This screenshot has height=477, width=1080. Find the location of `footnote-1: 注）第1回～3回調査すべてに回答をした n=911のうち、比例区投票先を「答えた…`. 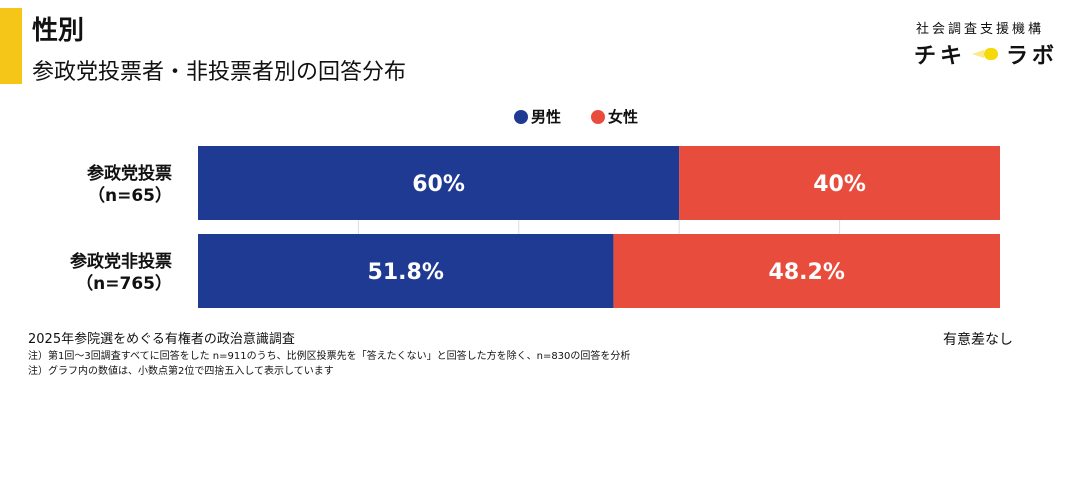

footnote-1: 注）第1回～3回調査すべてに回答をした n=911のうち、比例区投票先を「答えた… is located at coordinates (329, 356).